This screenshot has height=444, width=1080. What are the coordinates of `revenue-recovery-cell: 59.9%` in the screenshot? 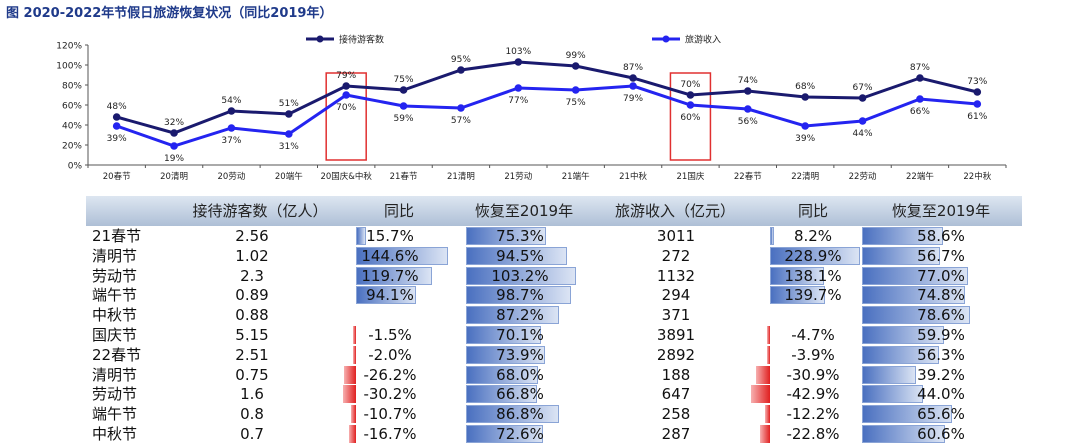 It's located at (941, 335).